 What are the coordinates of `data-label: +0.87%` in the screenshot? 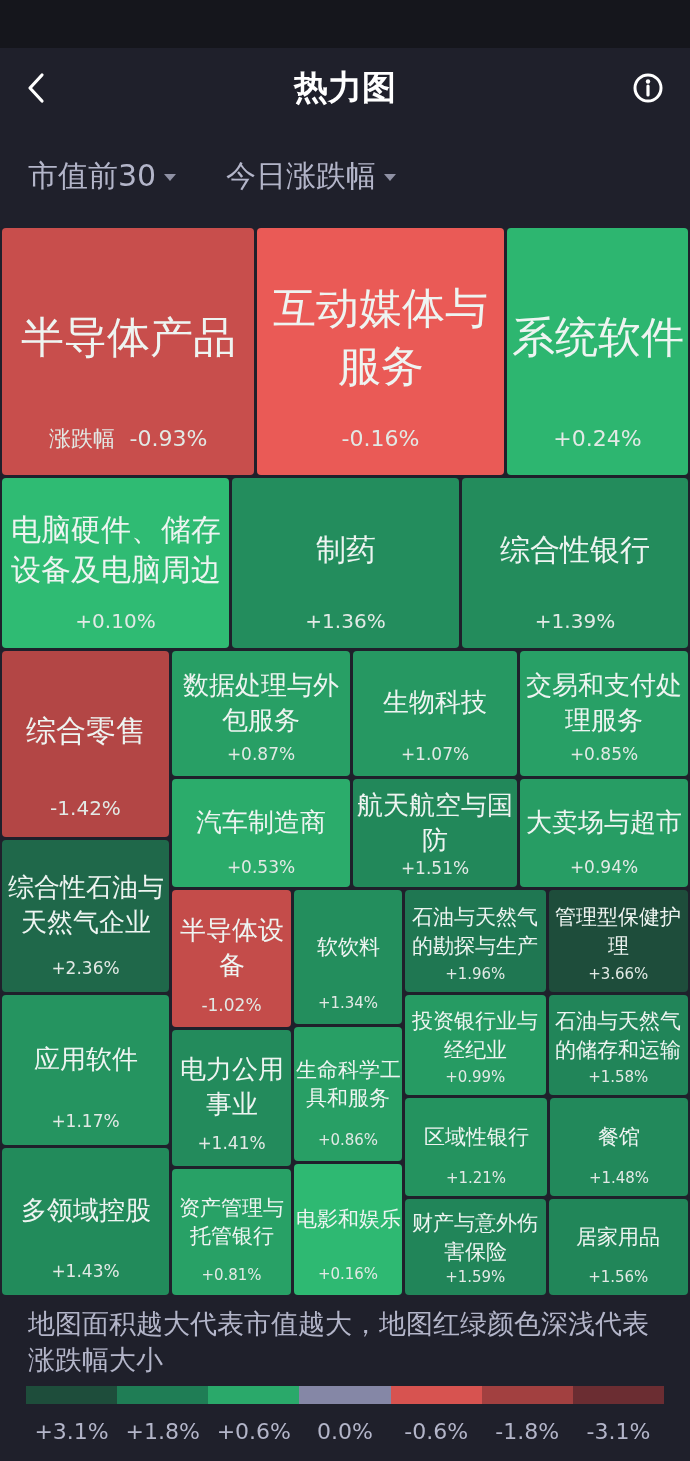 It's located at (261, 754).